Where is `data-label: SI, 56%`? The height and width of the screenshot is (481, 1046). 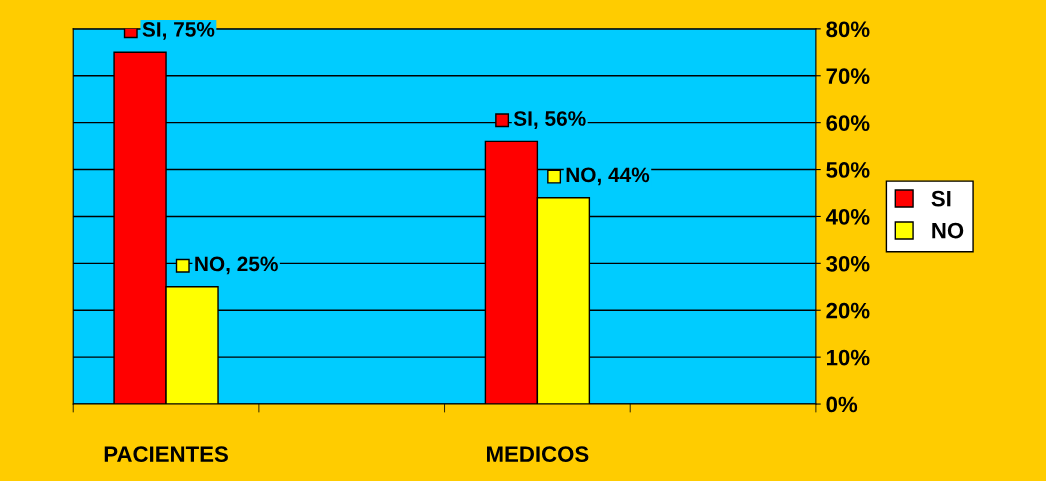 data-label: SI, 56% is located at coordinates (549, 120).